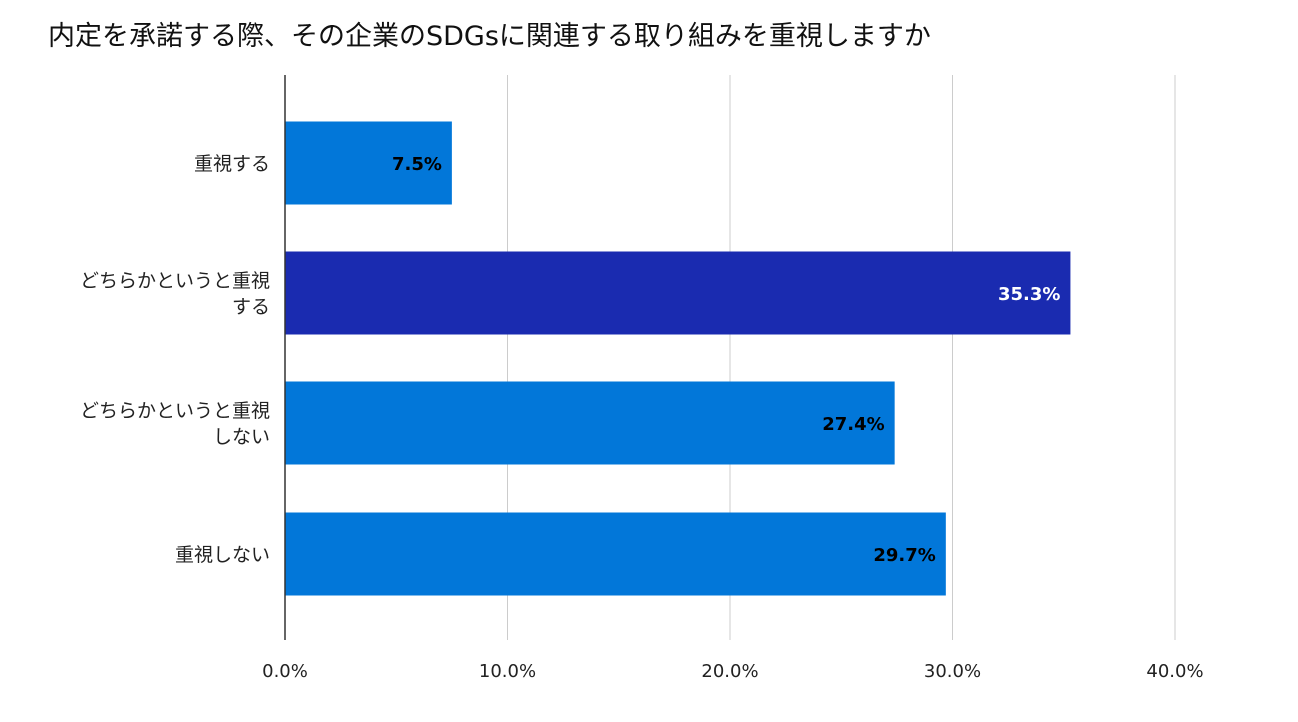 This screenshot has width=1298, height=722. What do you see at coordinates (853, 424) in the screenshot?
I see `data-label: 27.4%` at bounding box center [853, 424].